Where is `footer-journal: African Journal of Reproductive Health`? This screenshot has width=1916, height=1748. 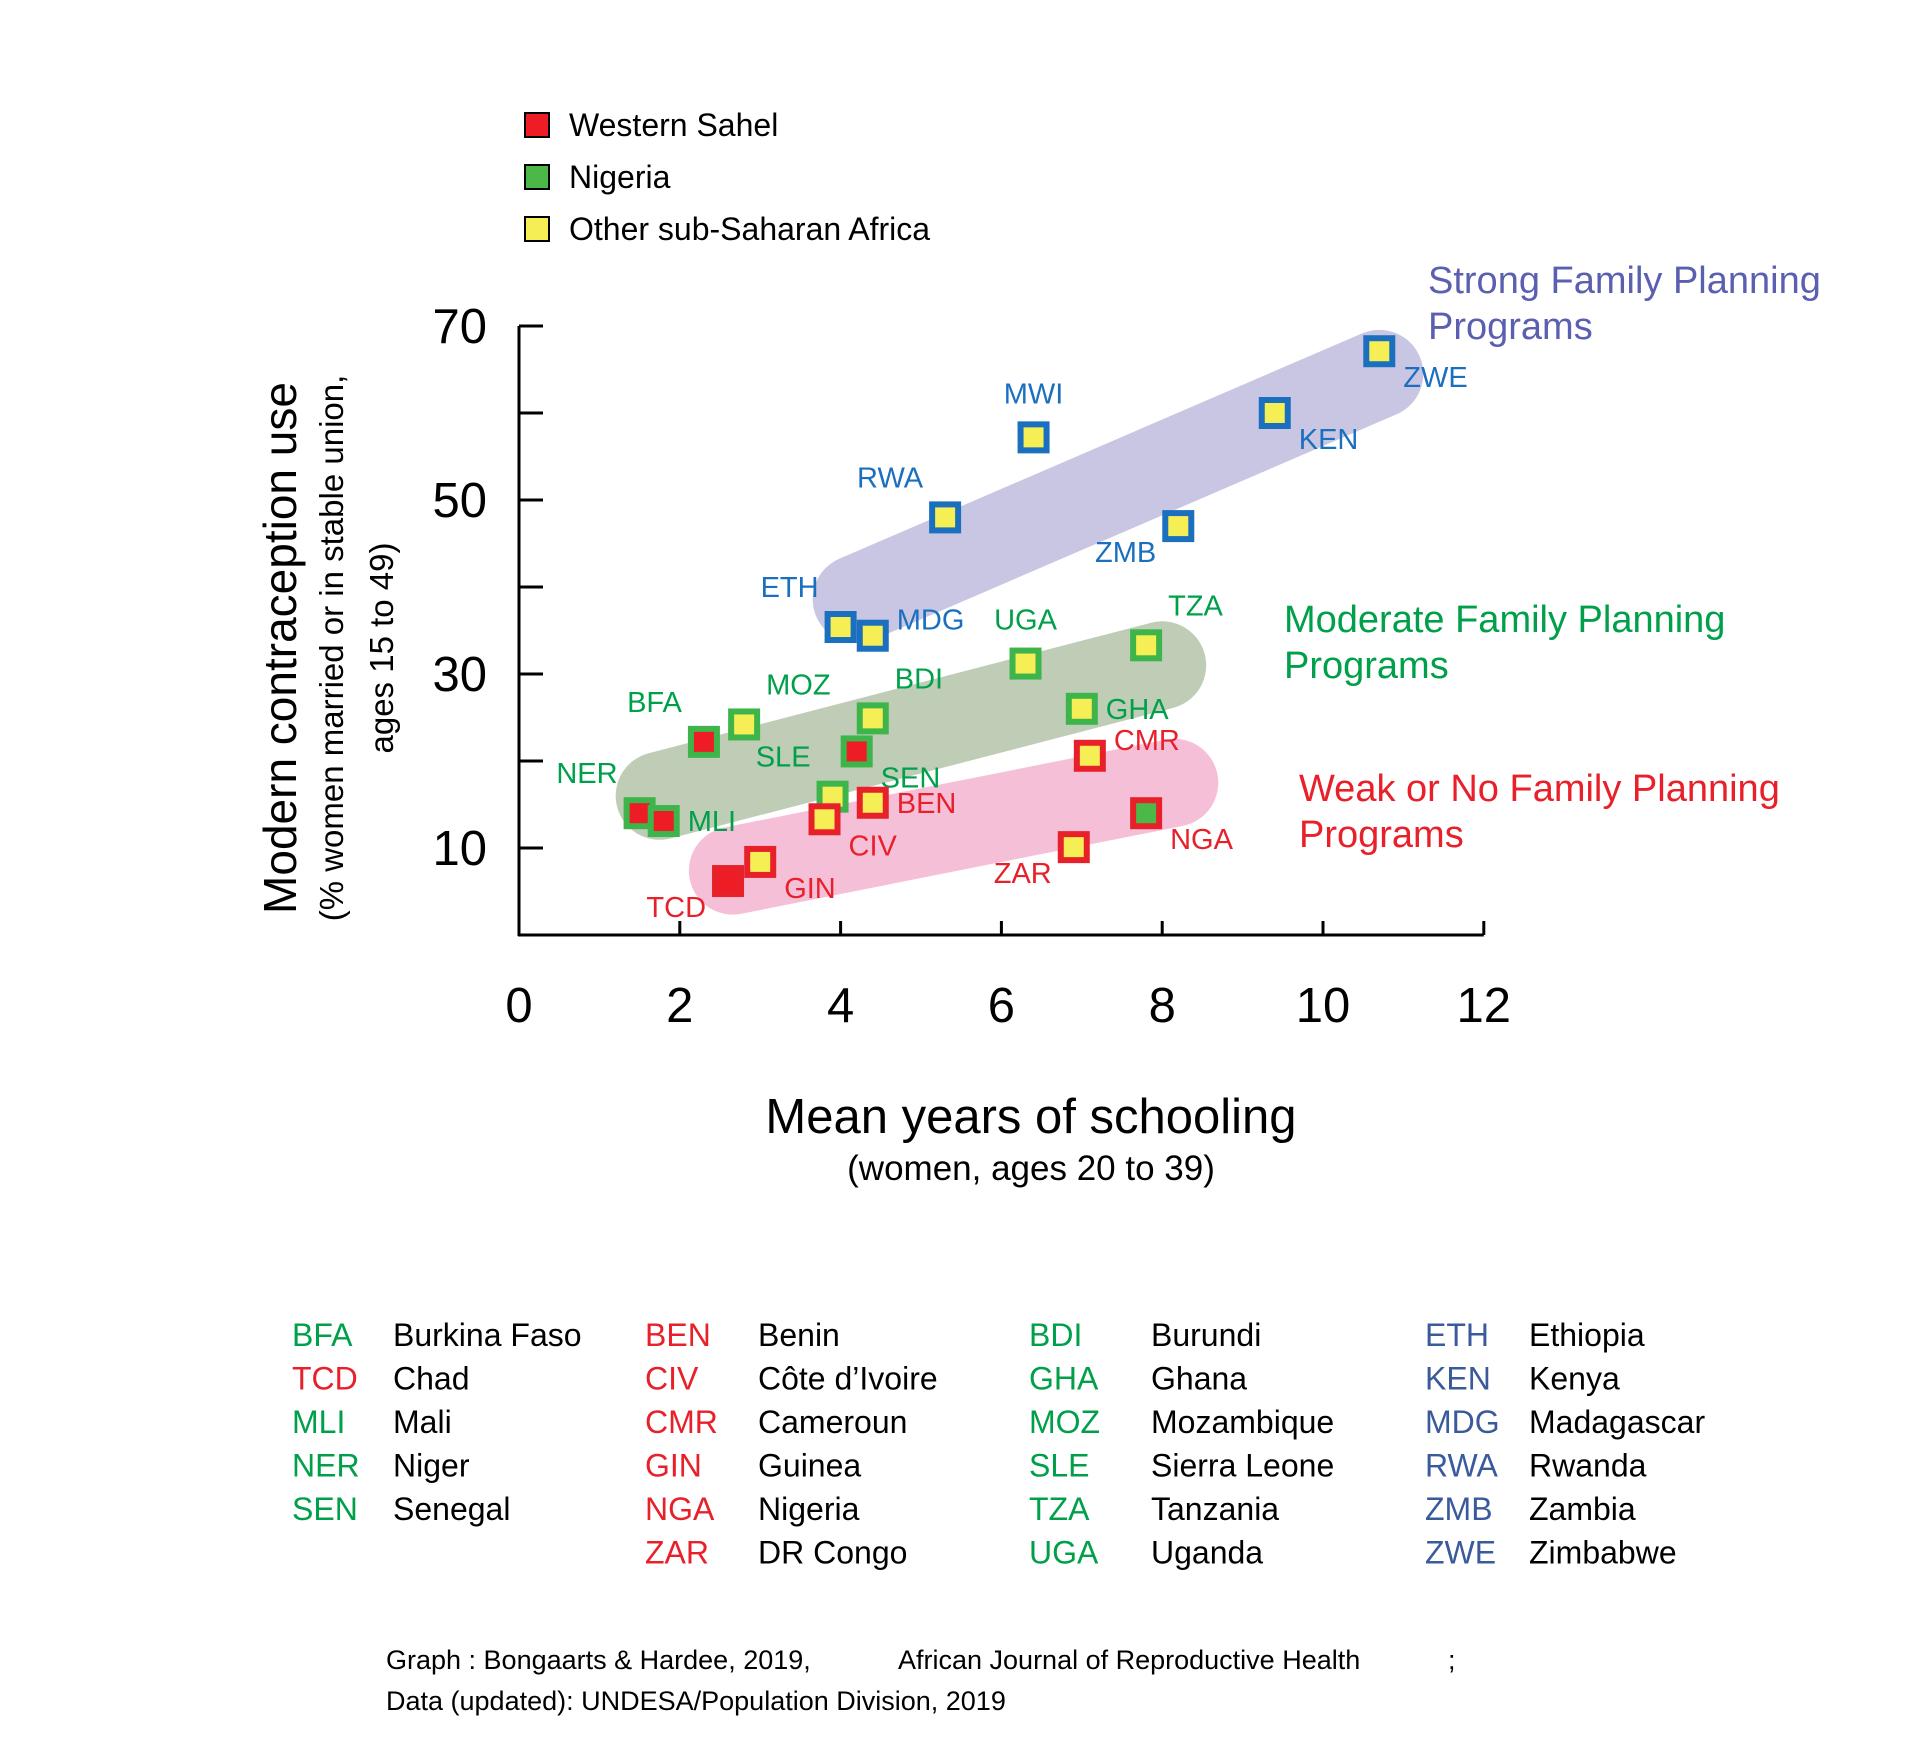
footer-journal: African Journal of Reproductive Health is located at coordinates (1129, 1660).